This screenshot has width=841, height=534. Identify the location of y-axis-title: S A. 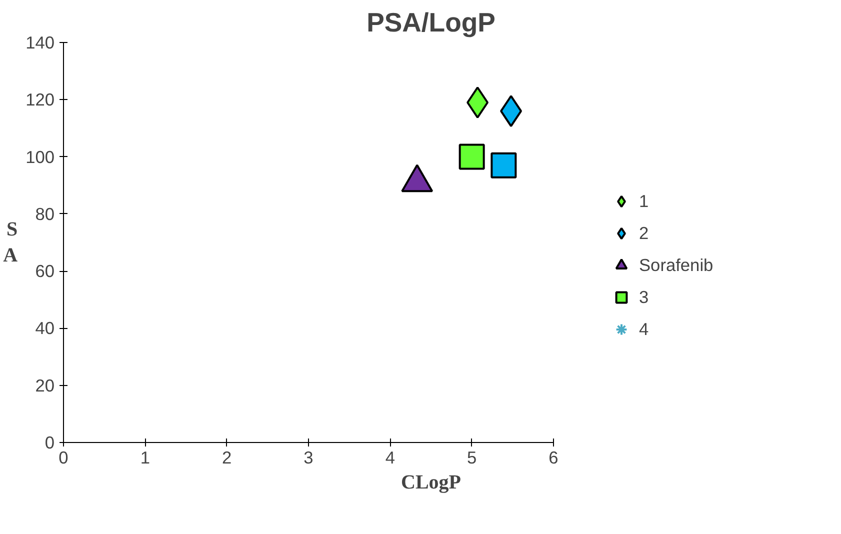
(10, 242).